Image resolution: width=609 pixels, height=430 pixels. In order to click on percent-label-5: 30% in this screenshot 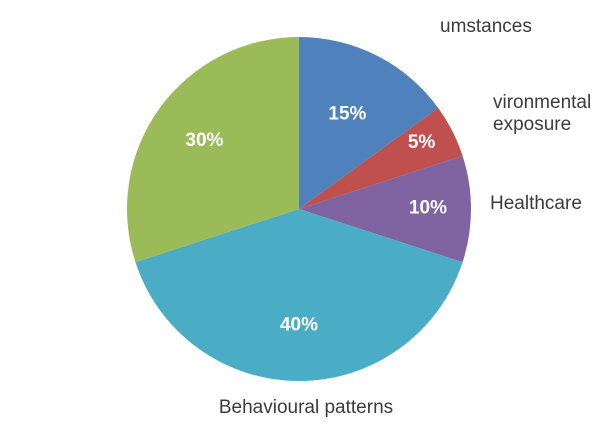, I will do `click(204, 140)`.